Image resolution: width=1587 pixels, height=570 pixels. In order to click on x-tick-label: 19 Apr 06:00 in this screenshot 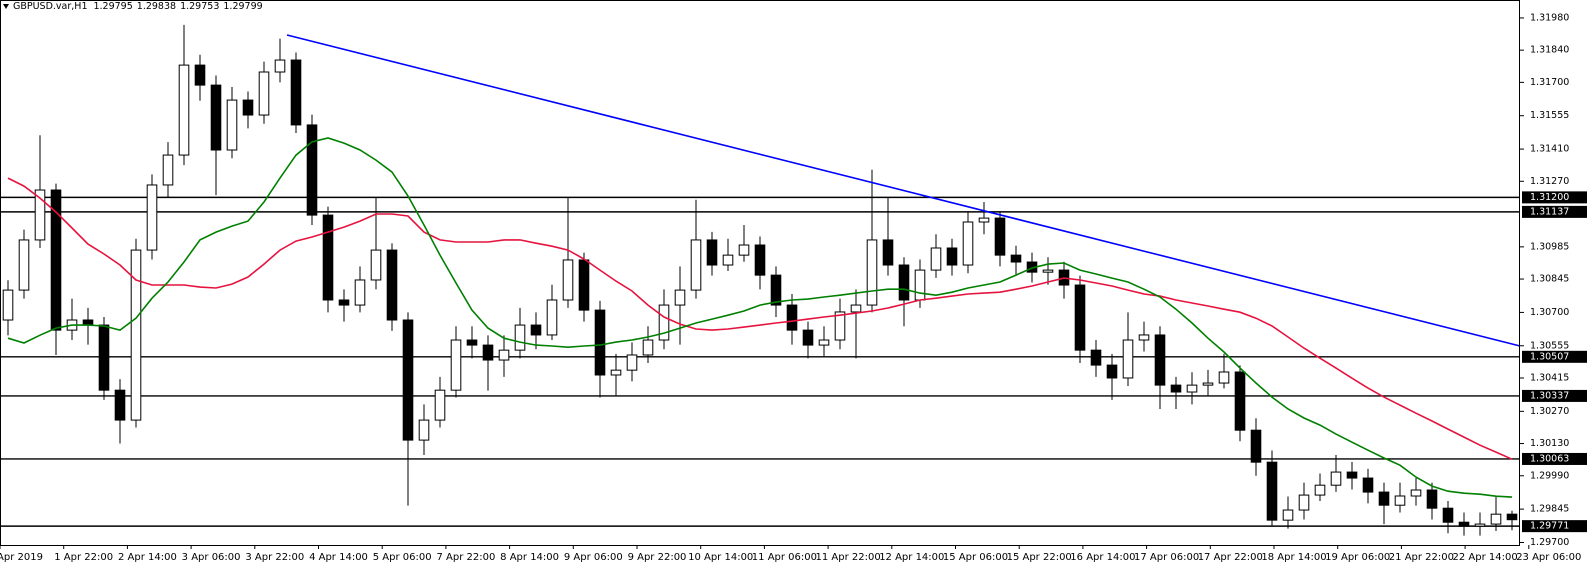, I will do `click(1357, 557)`.